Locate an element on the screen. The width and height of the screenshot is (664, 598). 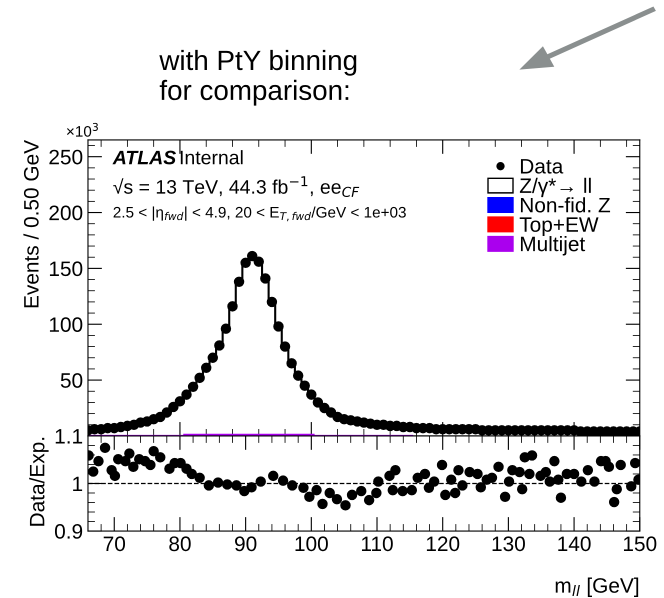
x-tick-label: 100 is located at coordinates (312, 544).